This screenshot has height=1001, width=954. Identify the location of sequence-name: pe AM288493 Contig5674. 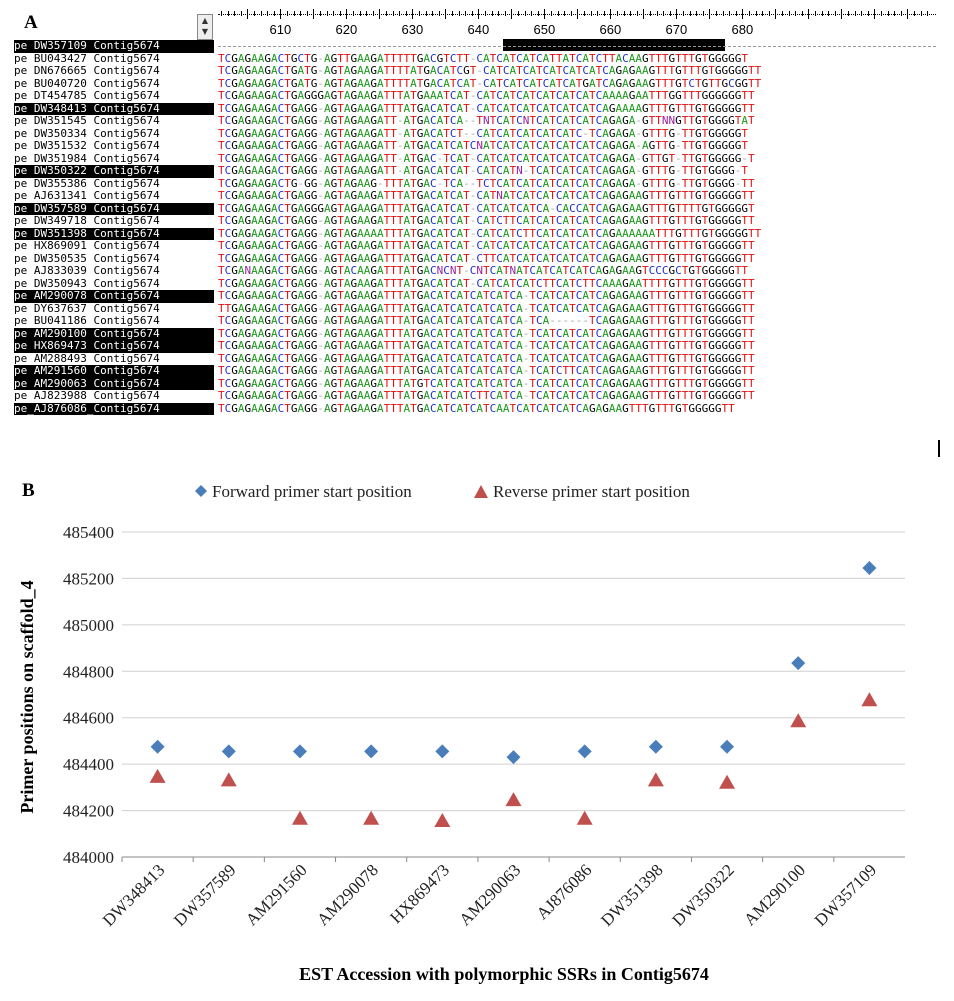
(87, 358).